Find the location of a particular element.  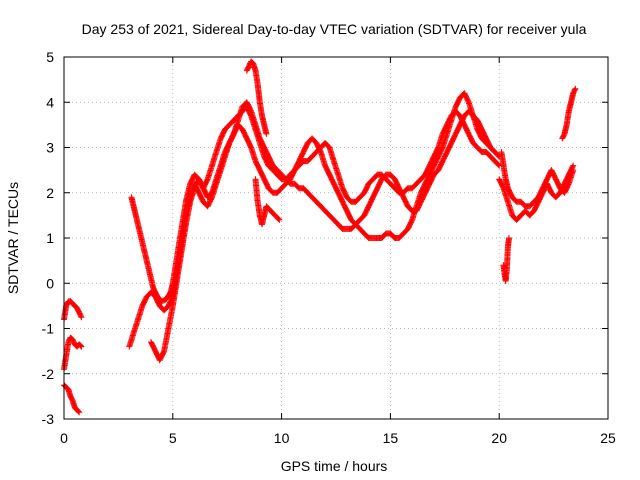

x-axis-label: GPS time / hours is located at coordinates (334, 466).